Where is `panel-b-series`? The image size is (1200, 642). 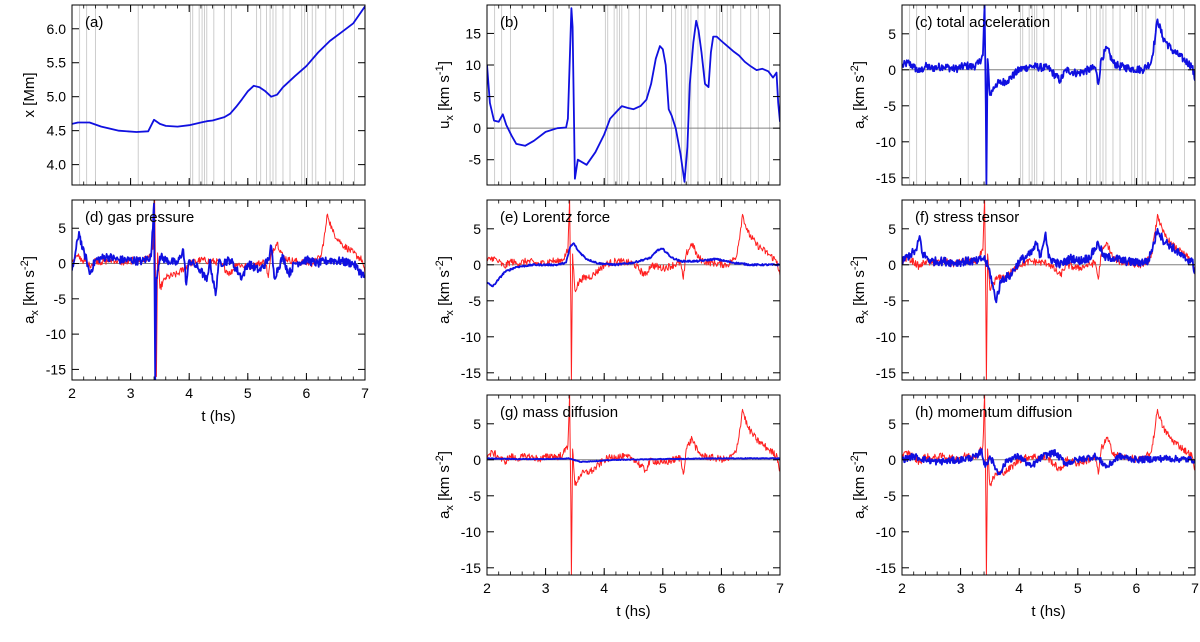 panel-b-series is located at coordinates (633, 95).